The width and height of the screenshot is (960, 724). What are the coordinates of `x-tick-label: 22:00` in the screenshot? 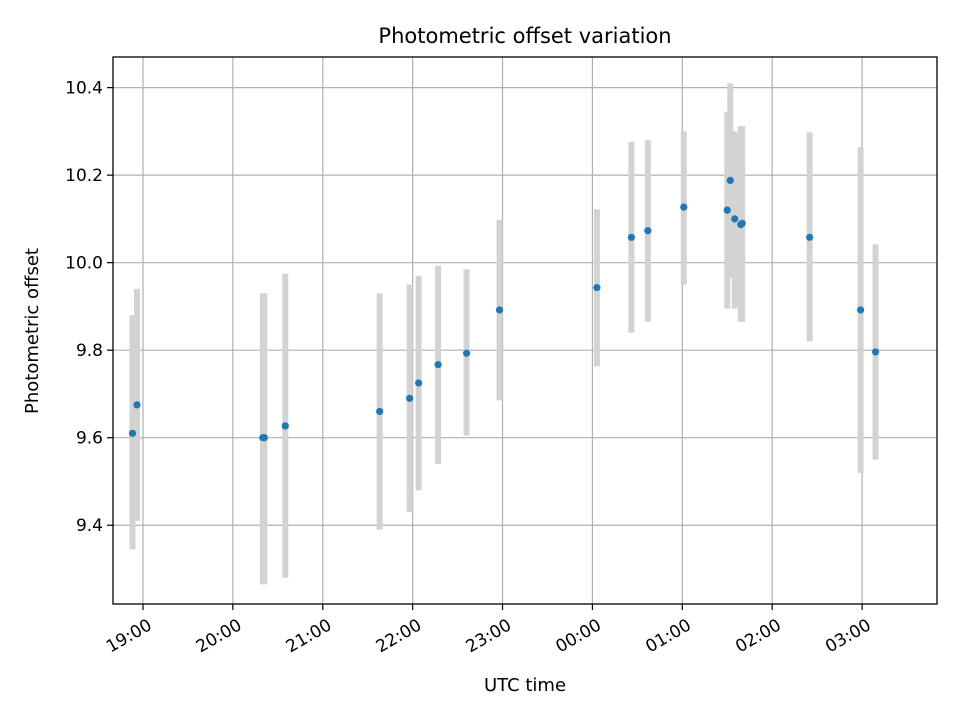 It's located at (399, 636).